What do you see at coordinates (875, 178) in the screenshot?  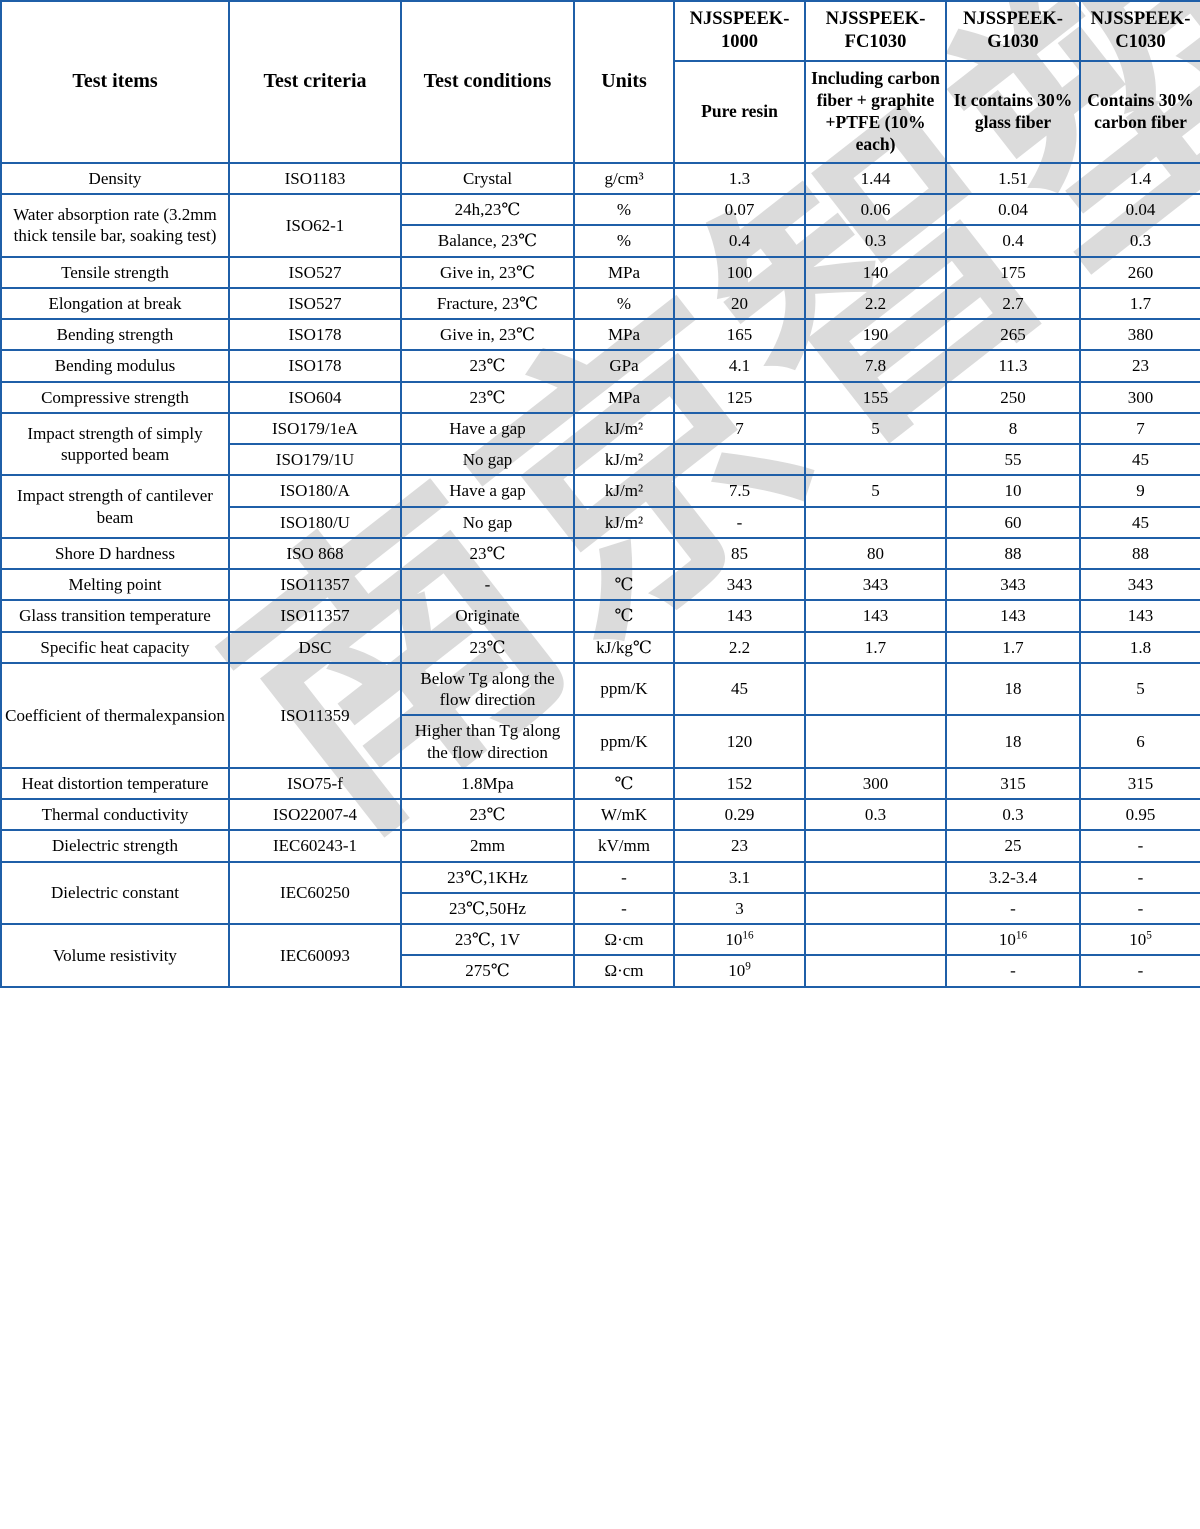 I see `value-cell-product-1: 1.44` at bounding box center [875, 178].